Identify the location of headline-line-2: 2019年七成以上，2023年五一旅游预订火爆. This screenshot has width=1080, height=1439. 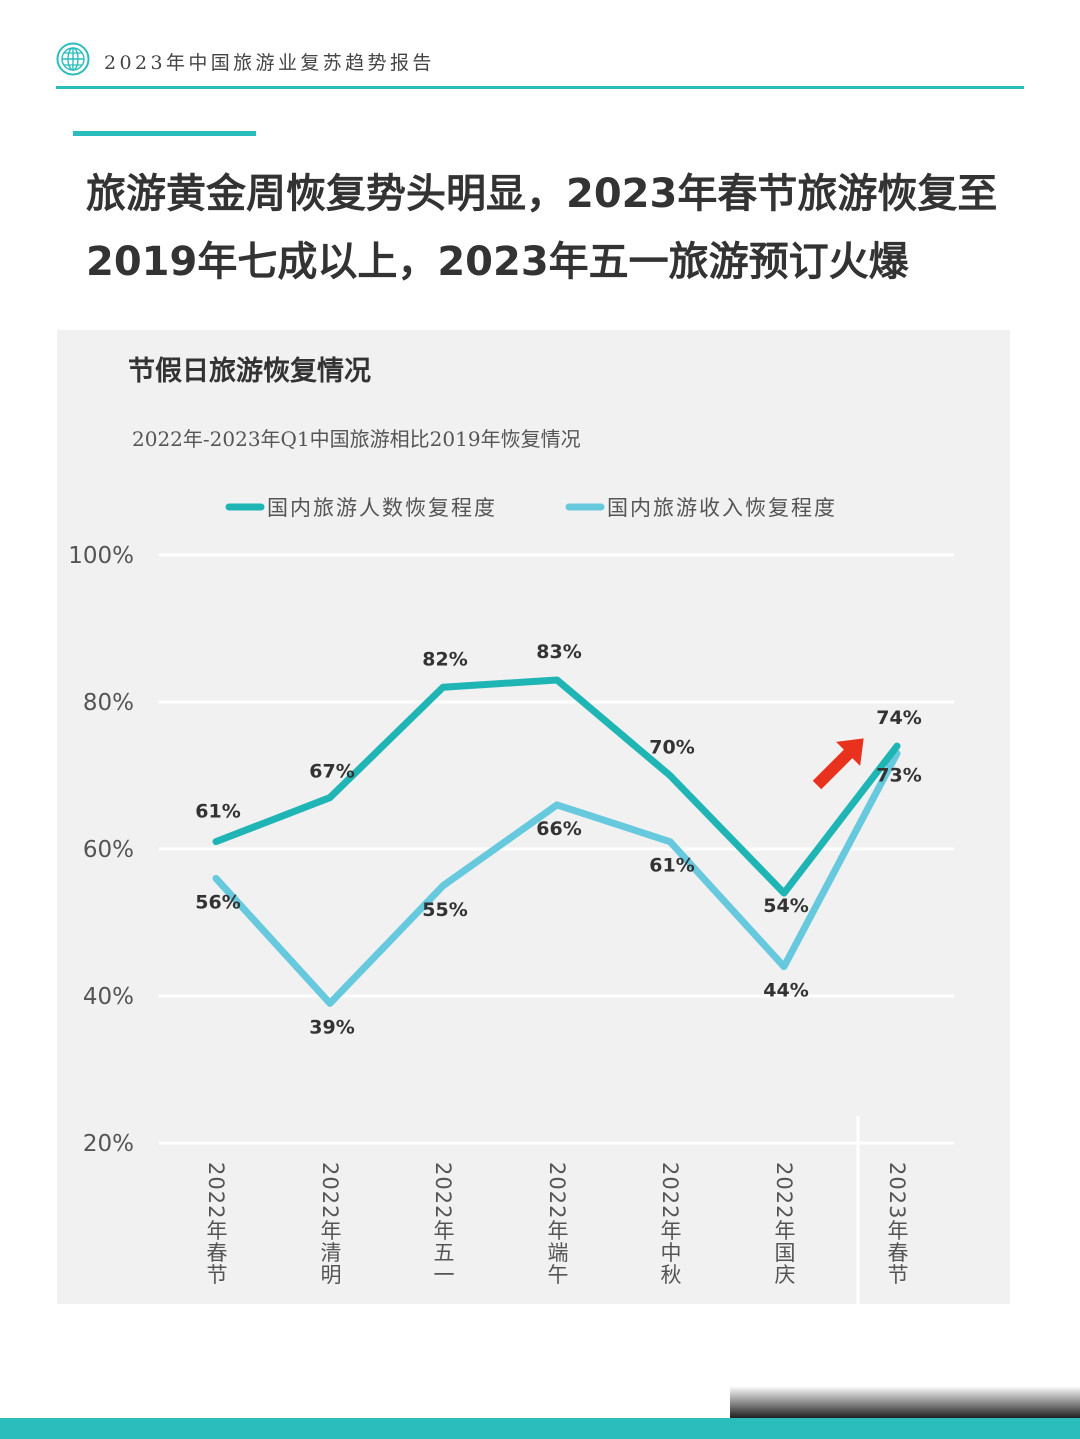
(497, 262).